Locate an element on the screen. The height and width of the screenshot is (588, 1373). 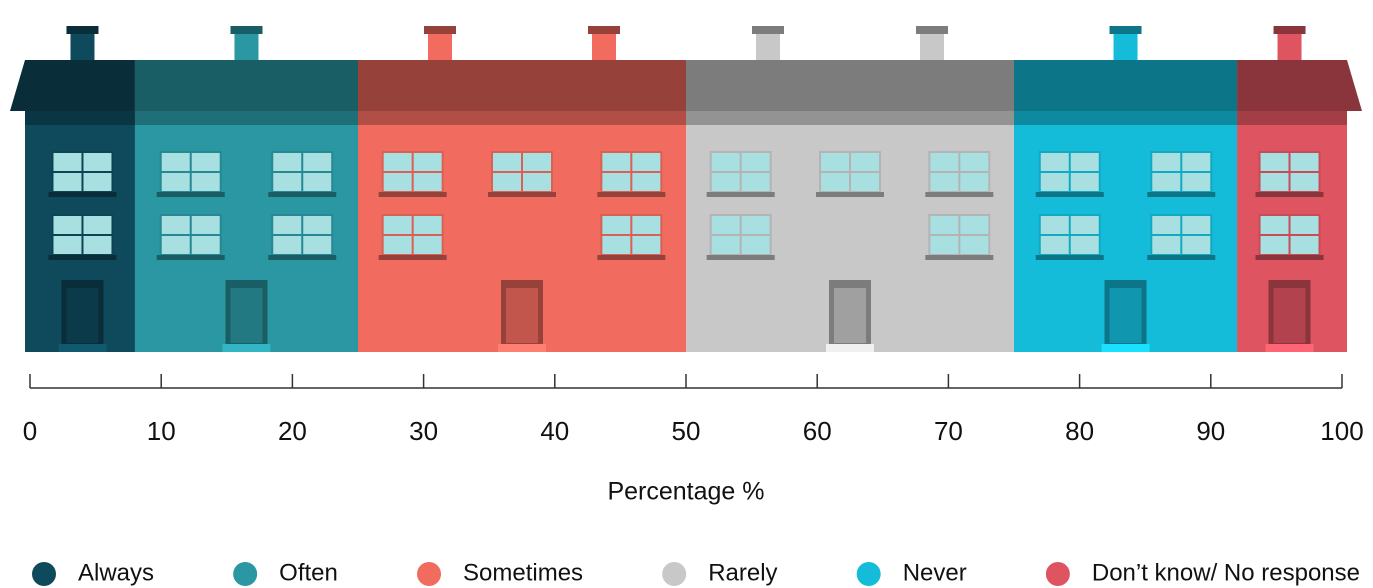
x-tick-label: 10 is located at coordinates (161, 431).